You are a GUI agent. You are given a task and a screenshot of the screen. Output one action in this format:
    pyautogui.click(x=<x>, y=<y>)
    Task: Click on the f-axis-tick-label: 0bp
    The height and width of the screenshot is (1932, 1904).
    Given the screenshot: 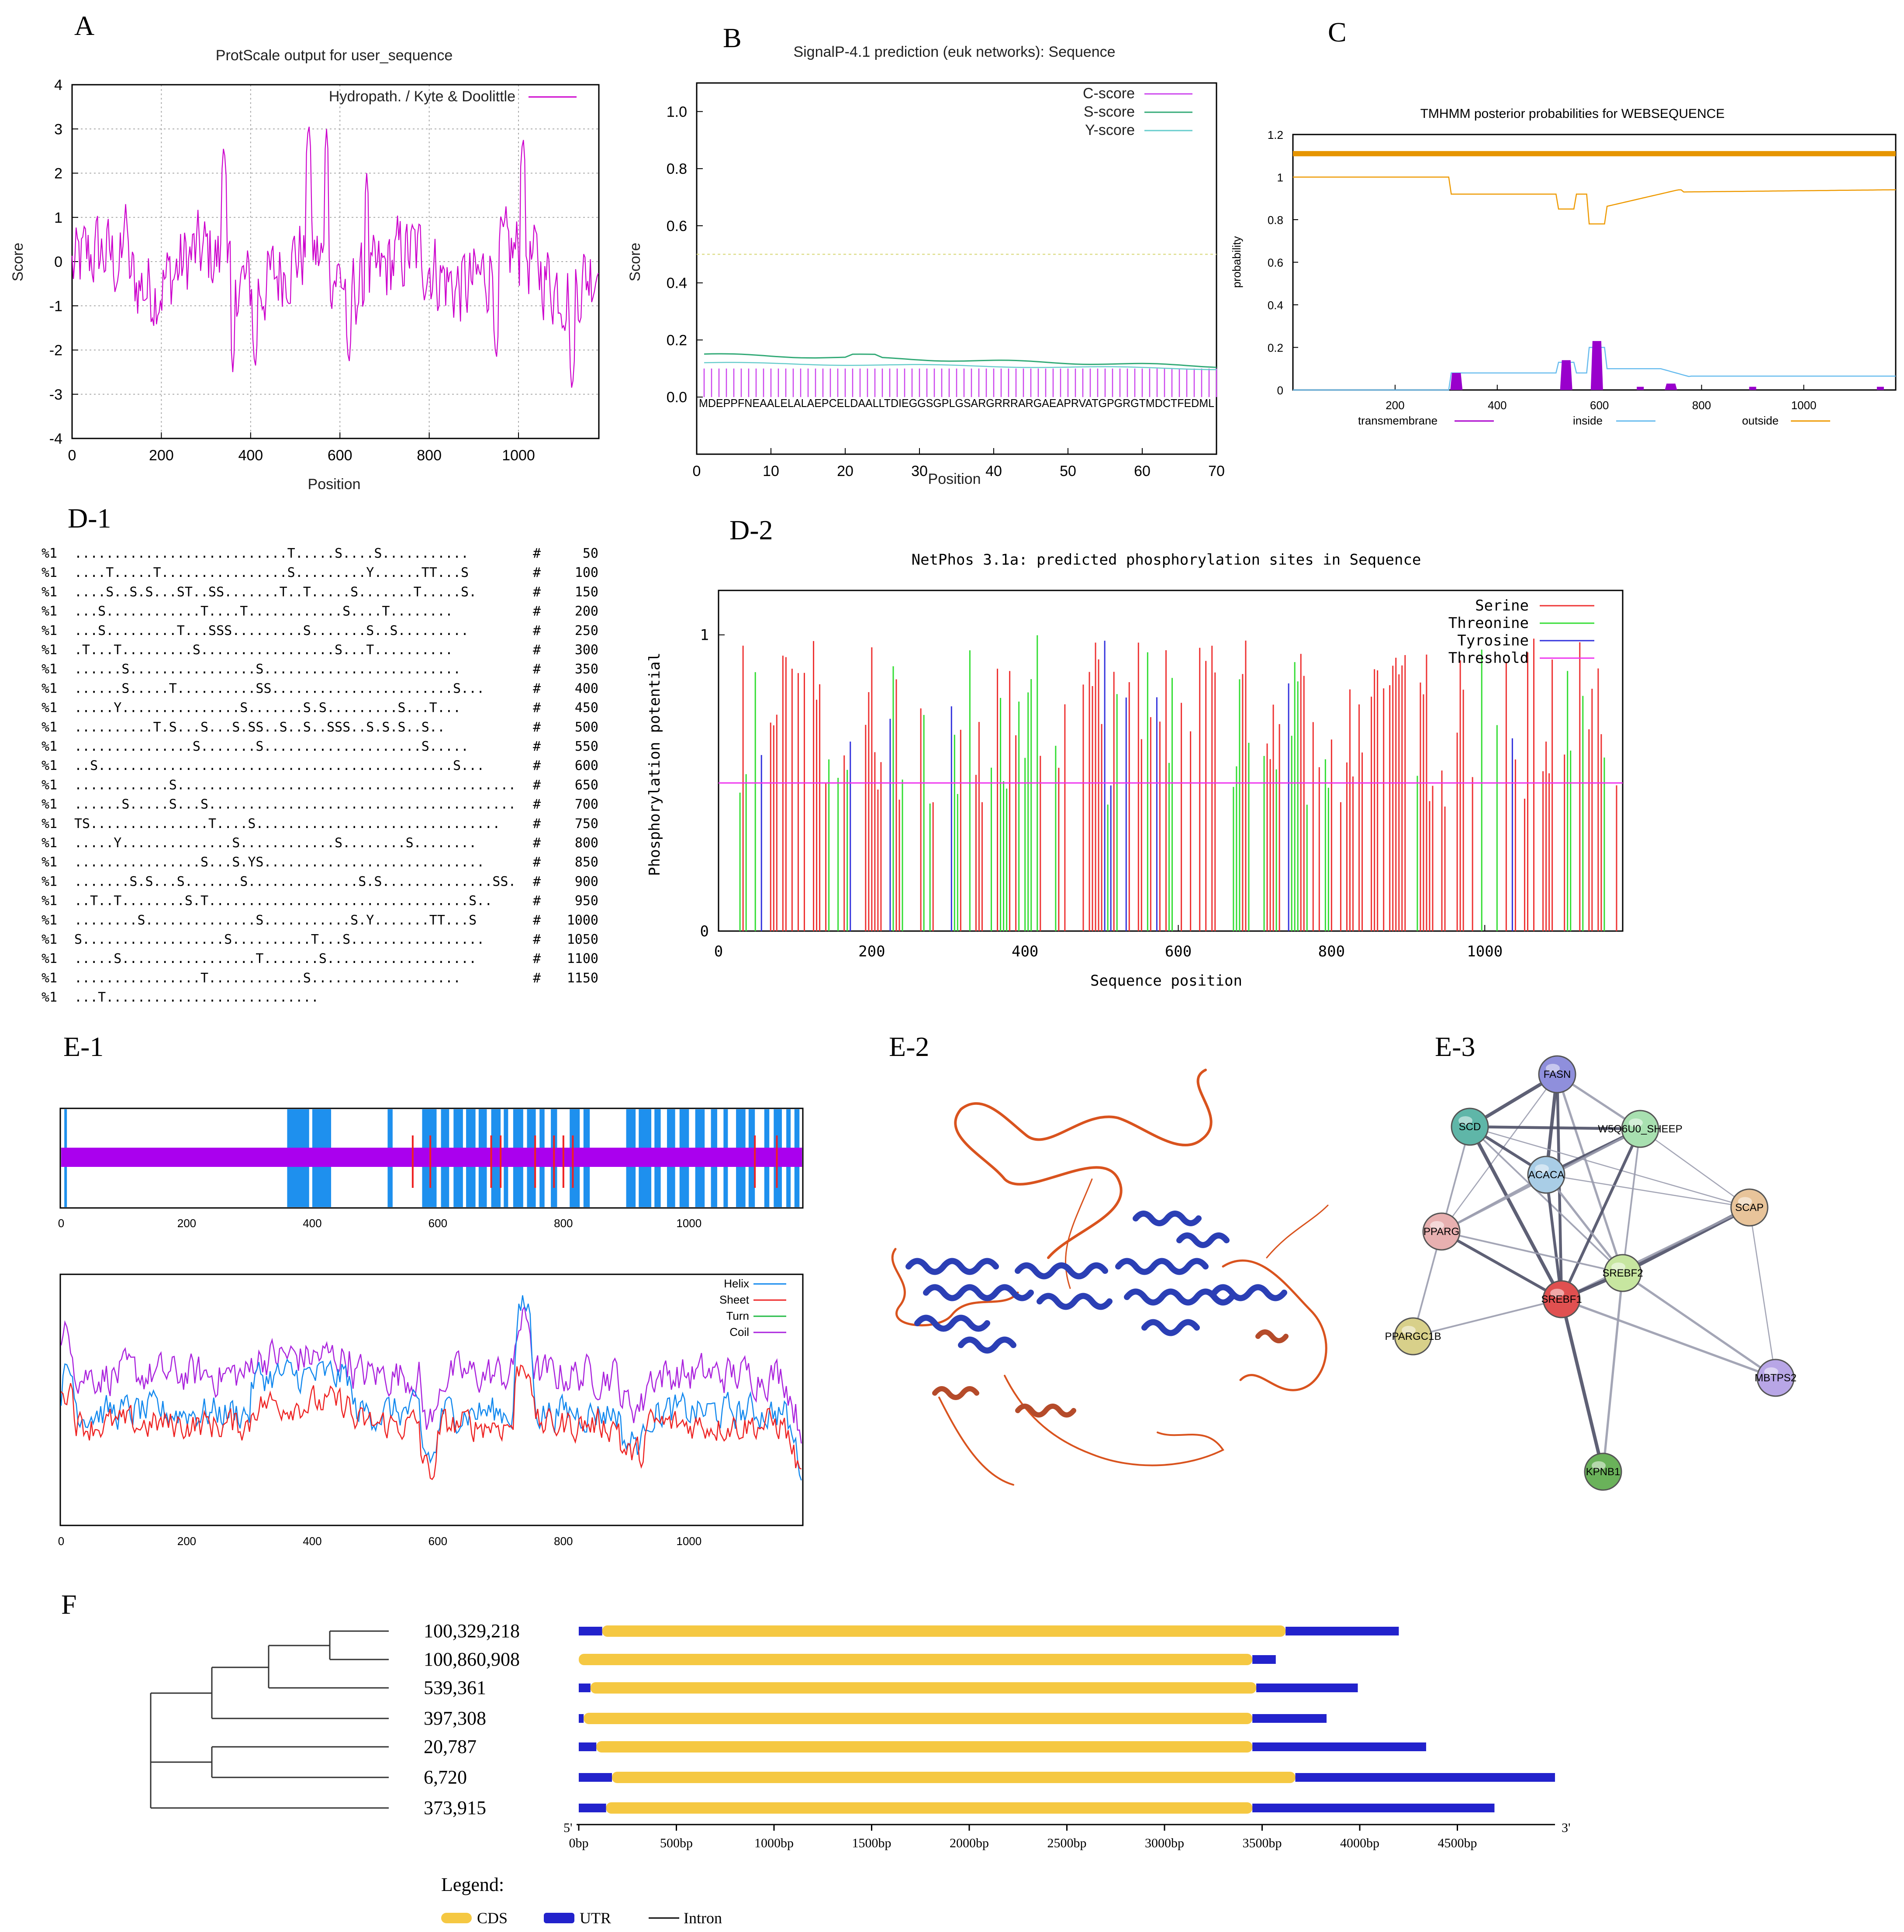 What is the action you would take?
    pyautogui.click(x=579, y=1843)
    